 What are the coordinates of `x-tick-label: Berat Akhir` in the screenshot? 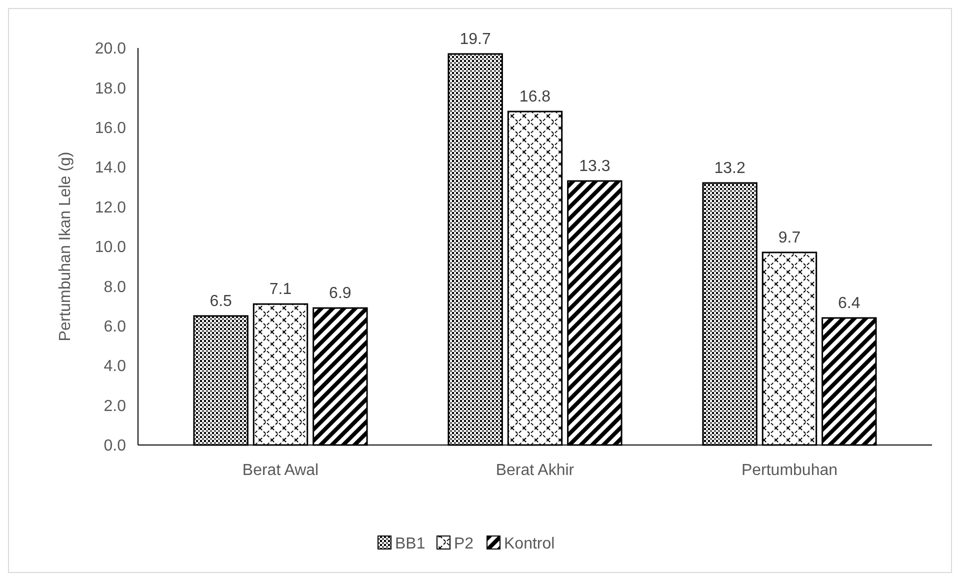 It's located at (535, 470).